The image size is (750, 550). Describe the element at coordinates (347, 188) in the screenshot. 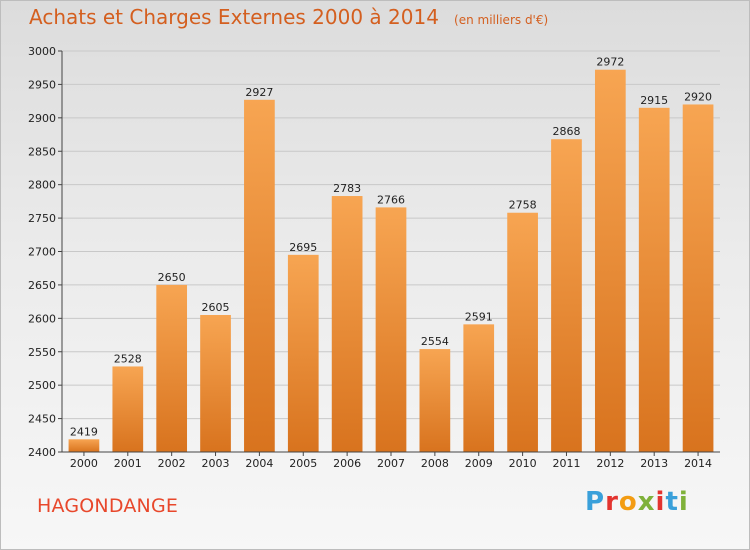

I see `data-label: 2783` at that location.